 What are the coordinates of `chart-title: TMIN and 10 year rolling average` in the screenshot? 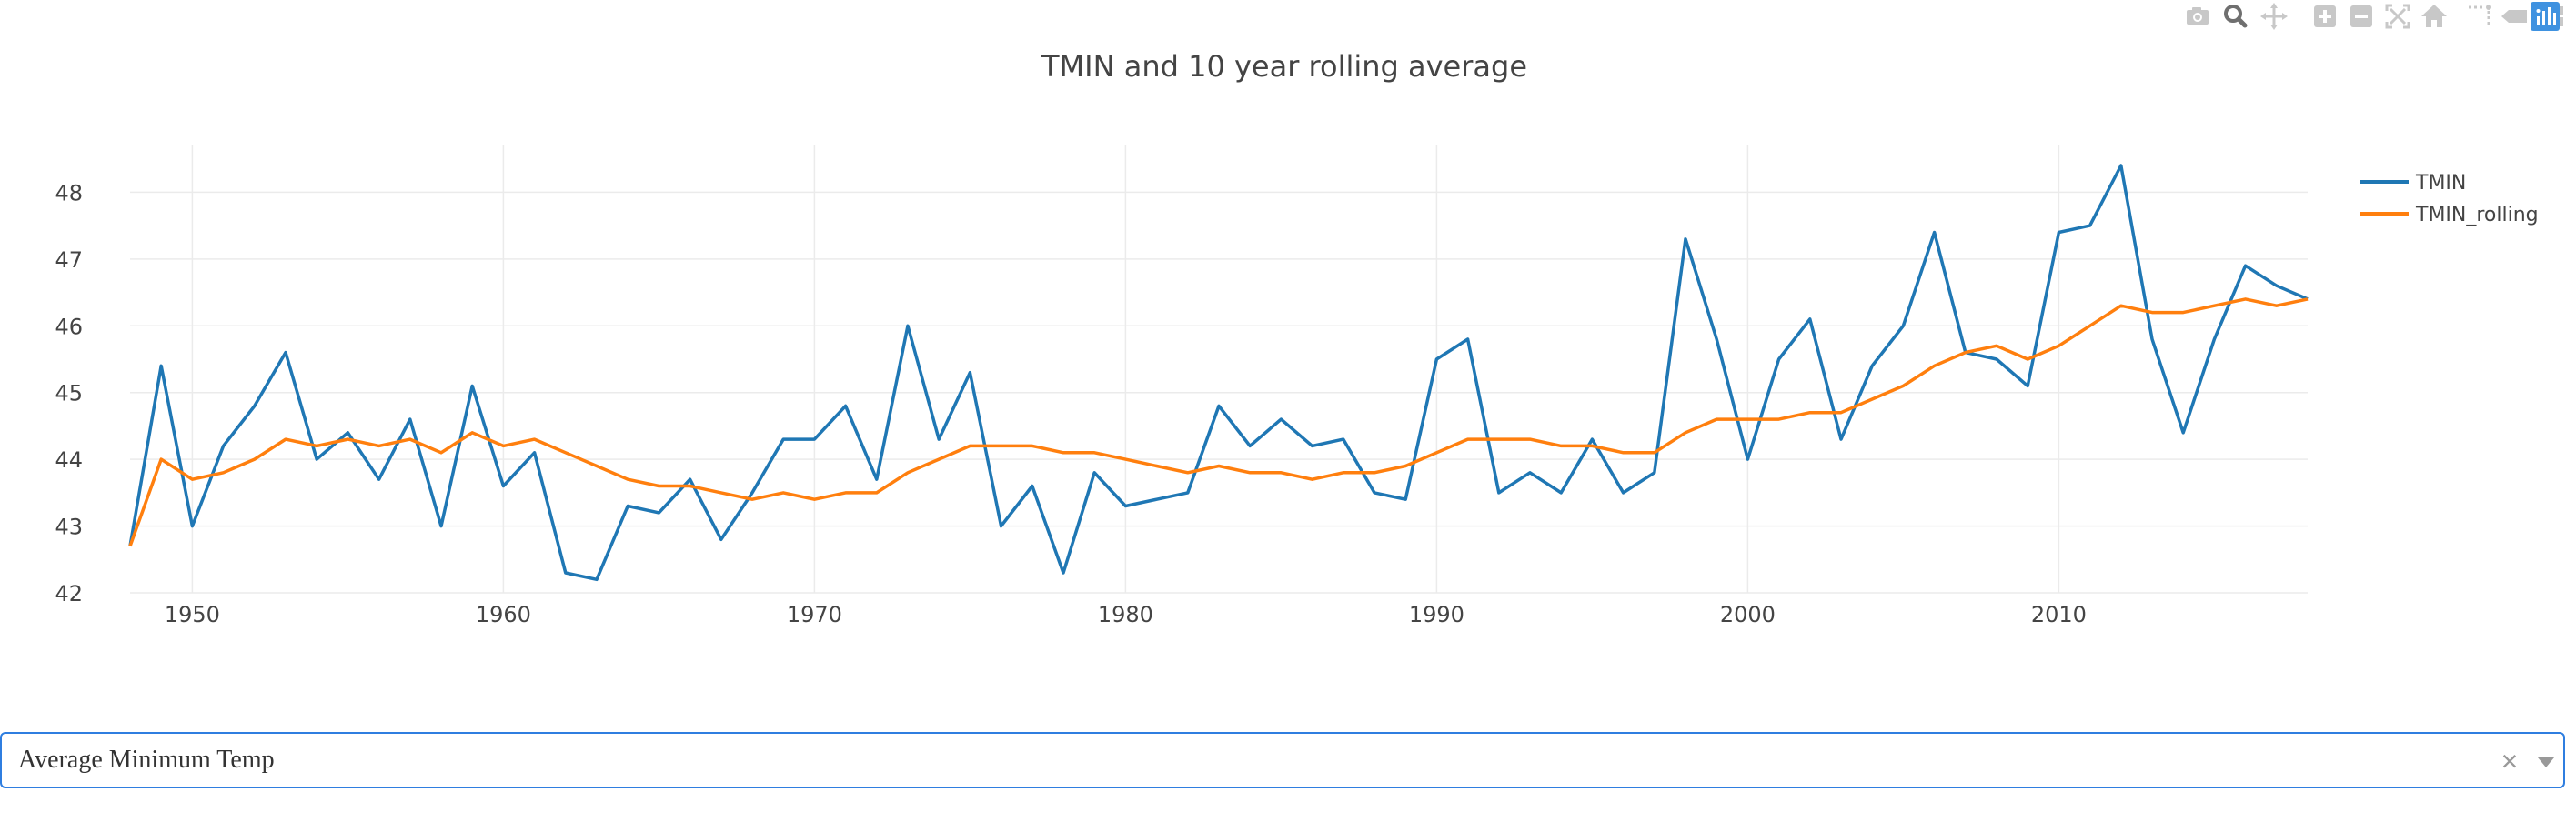 It's located at (1284, 66).